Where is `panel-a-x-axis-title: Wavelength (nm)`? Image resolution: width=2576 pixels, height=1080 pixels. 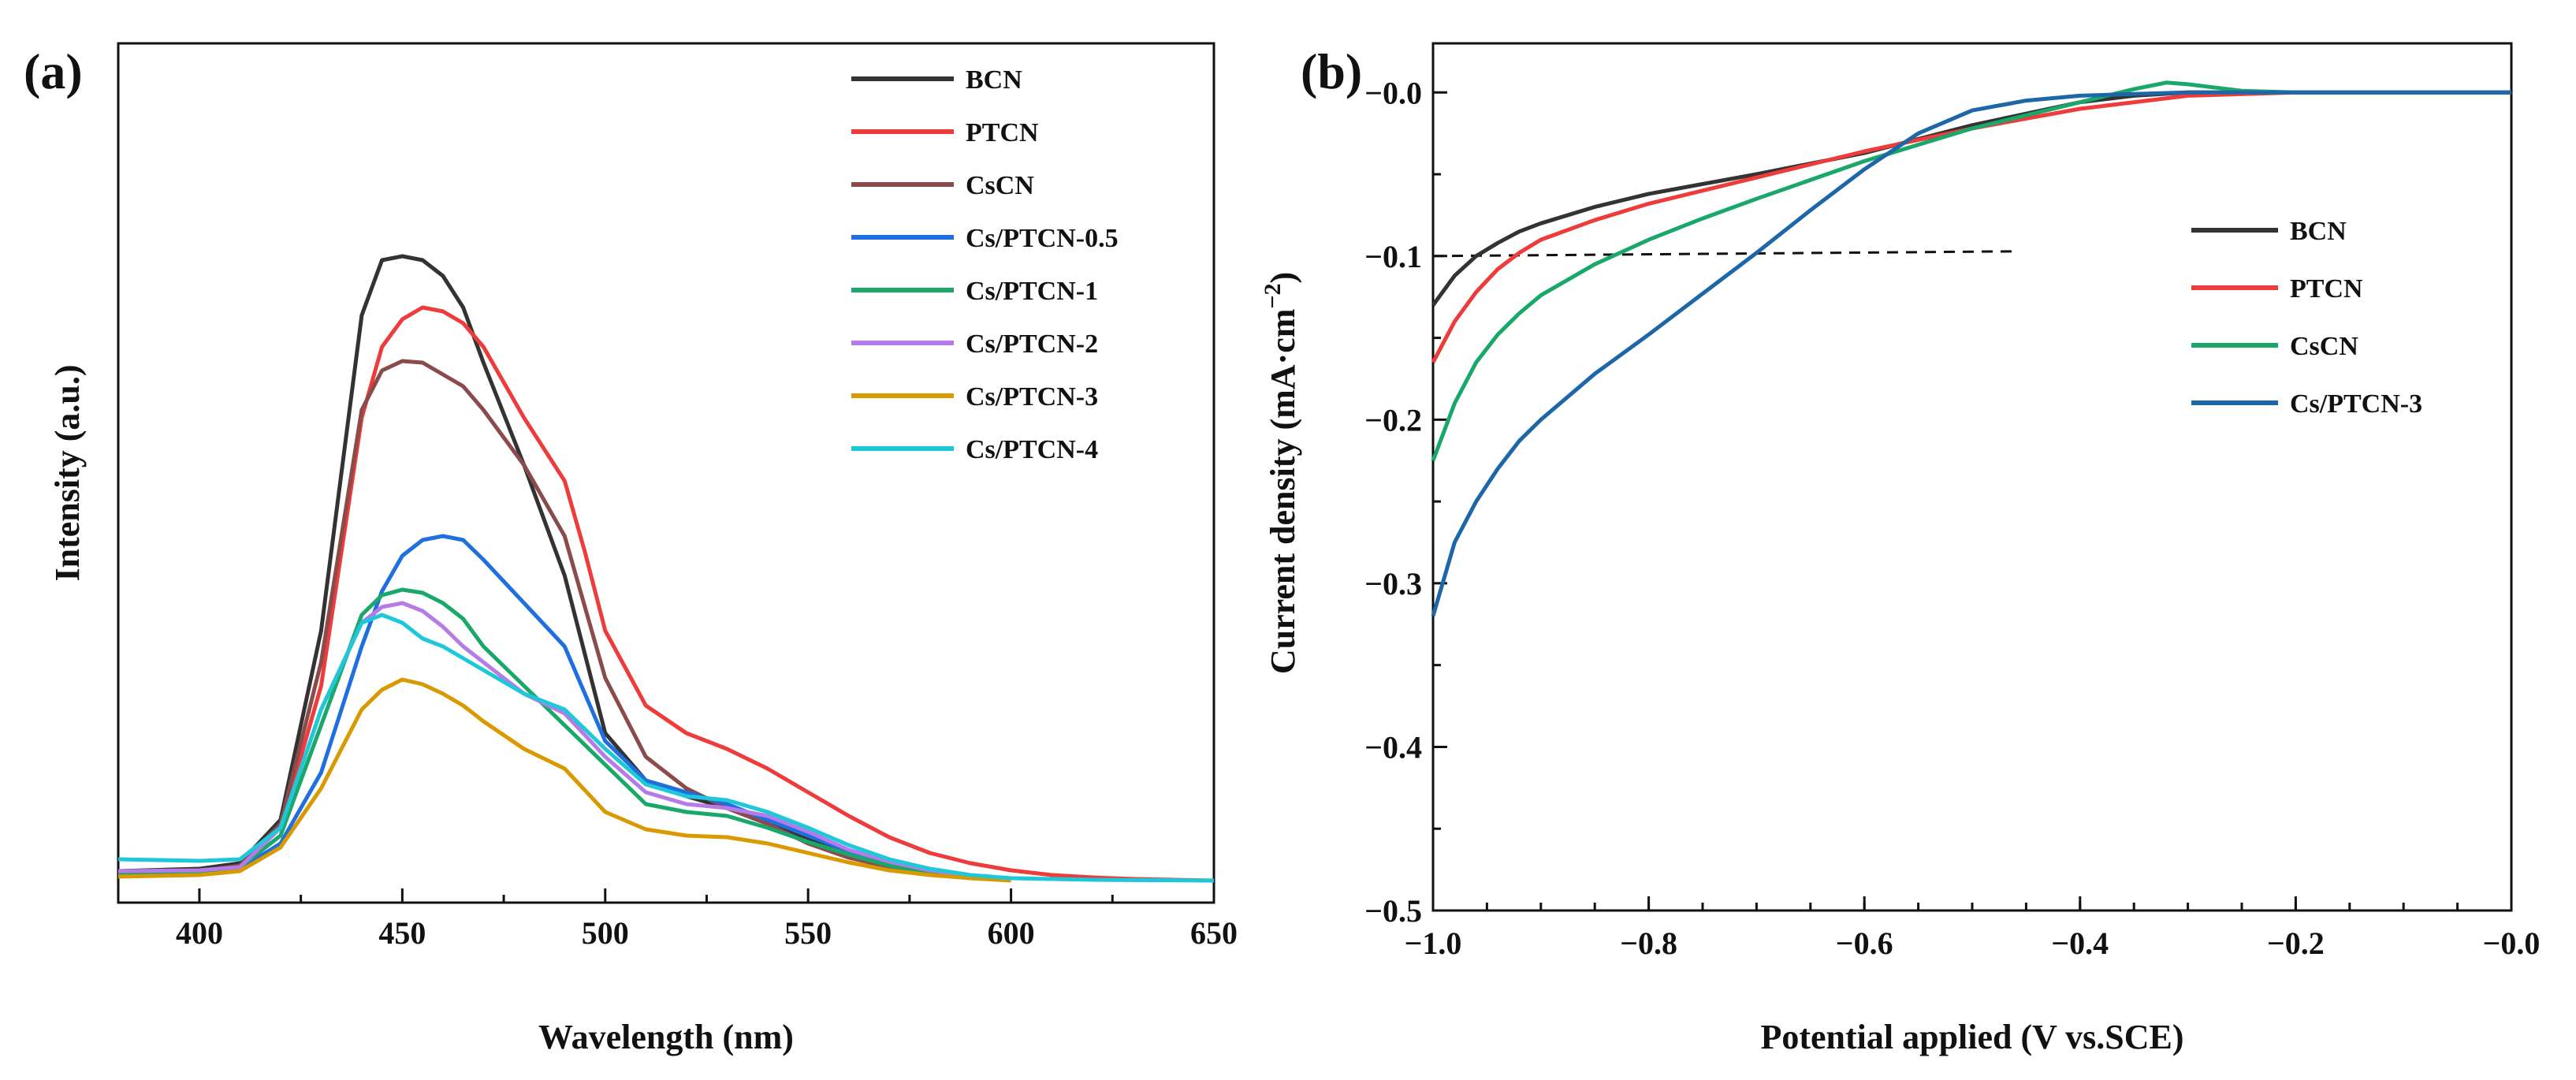 panel-a-x-axis-title: Wavelength (nm) is located at coordinates (666, 1037).